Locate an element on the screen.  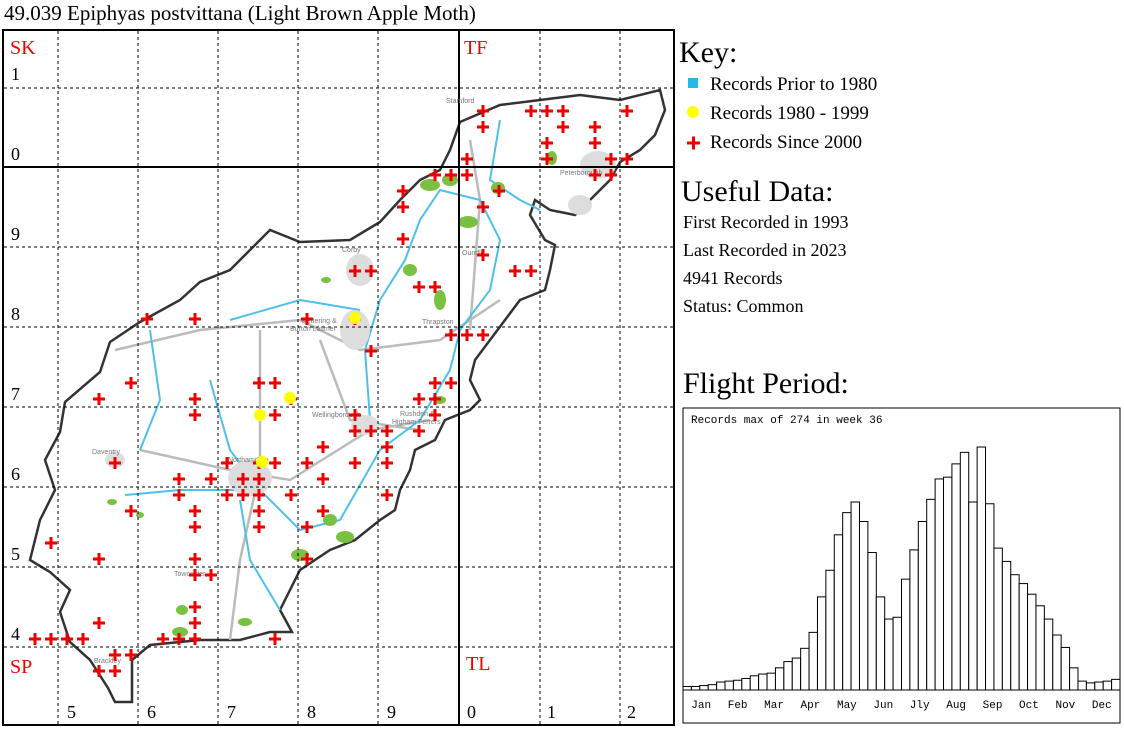
place-name: Oundle is located at coordinates (473, 253).